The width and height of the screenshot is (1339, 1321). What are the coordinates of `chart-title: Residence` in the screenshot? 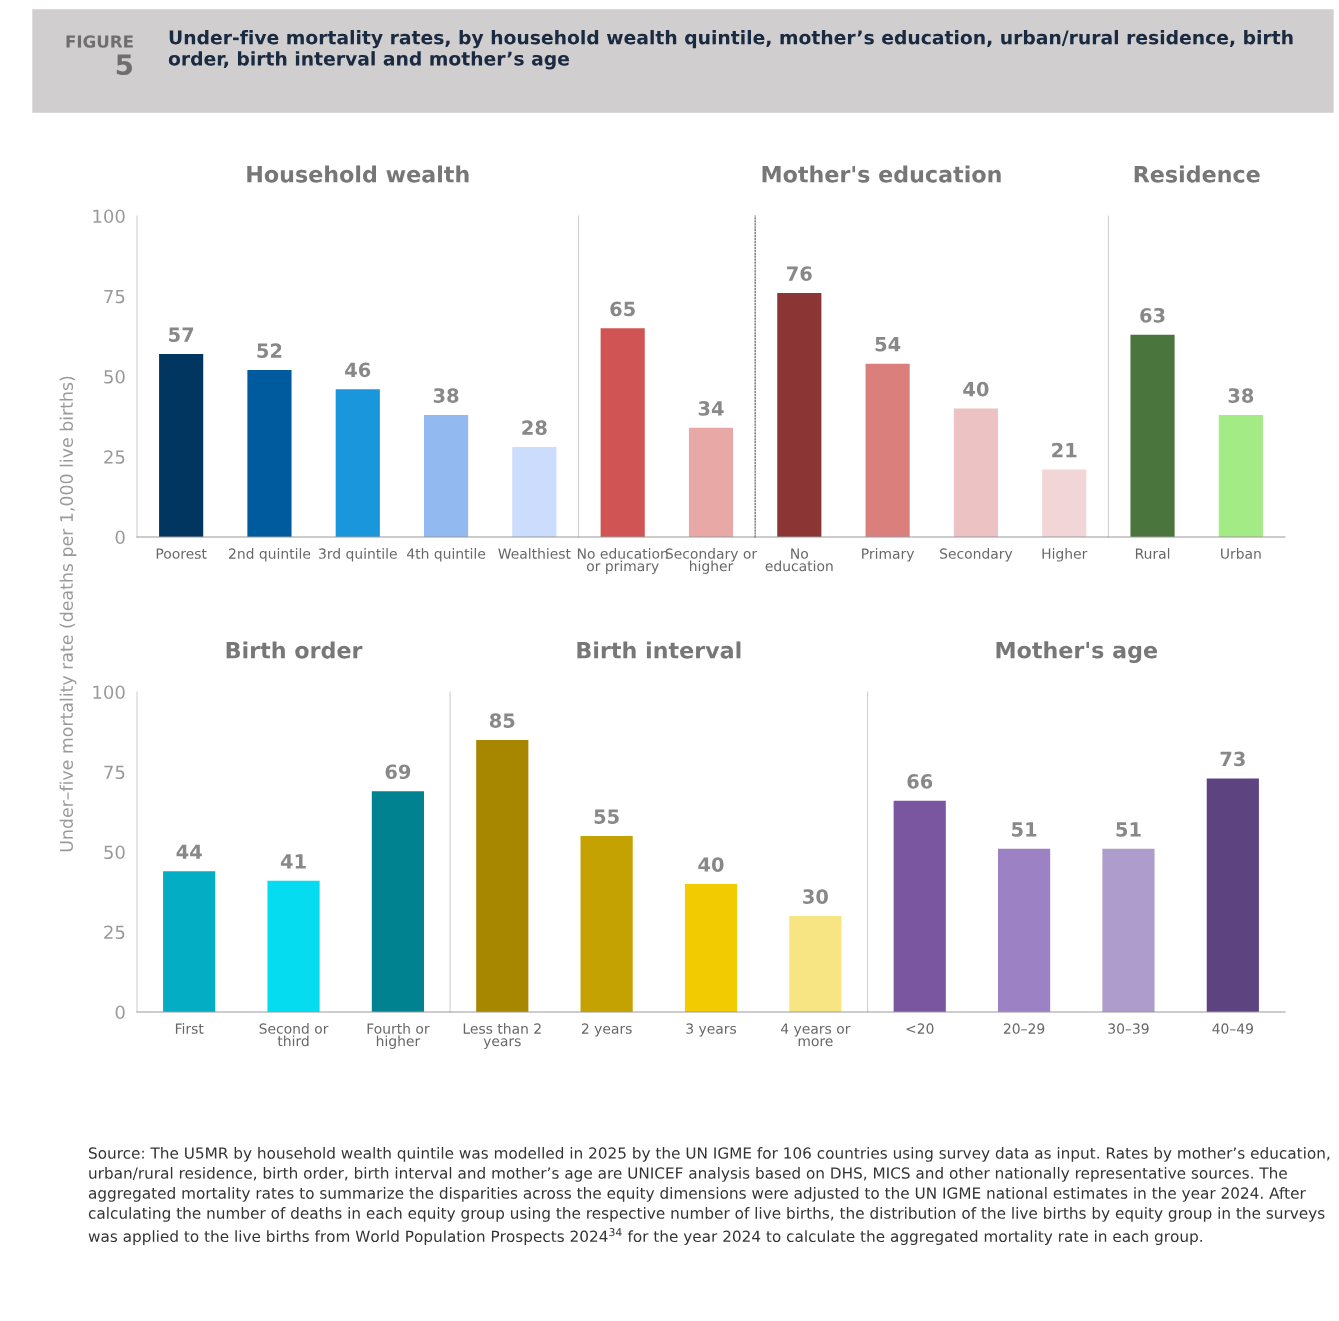 It's located at (1197, 174).